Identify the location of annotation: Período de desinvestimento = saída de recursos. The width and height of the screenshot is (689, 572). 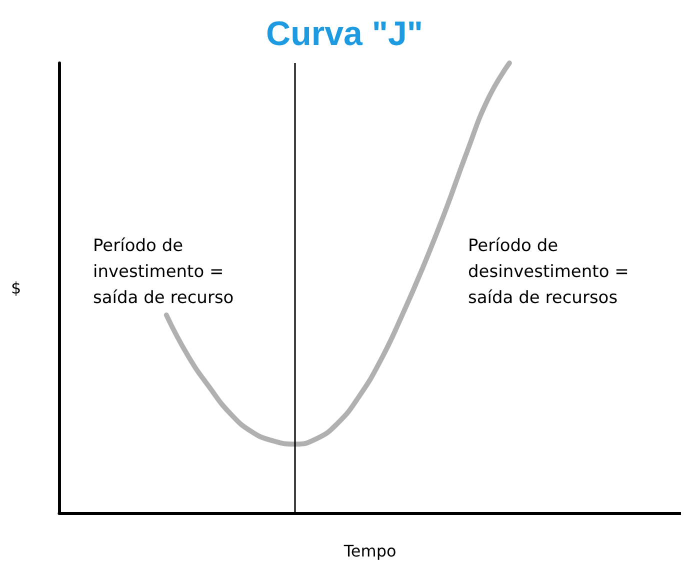
(548, 272).